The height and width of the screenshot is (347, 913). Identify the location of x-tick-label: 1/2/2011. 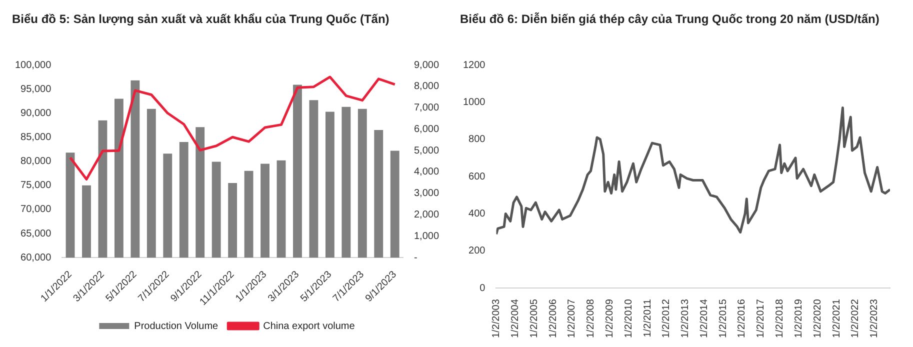
(648, 318).